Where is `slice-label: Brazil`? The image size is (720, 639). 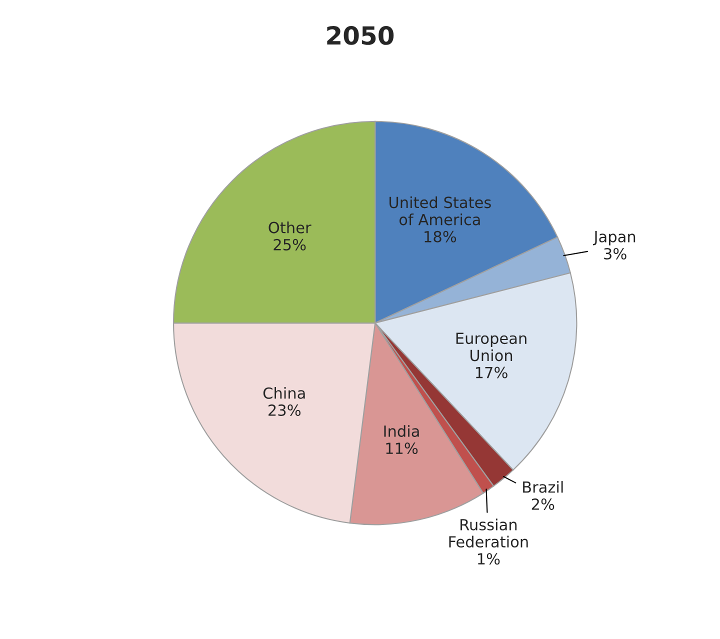 slice-label: Brazil is located at coordinates (543, 487).